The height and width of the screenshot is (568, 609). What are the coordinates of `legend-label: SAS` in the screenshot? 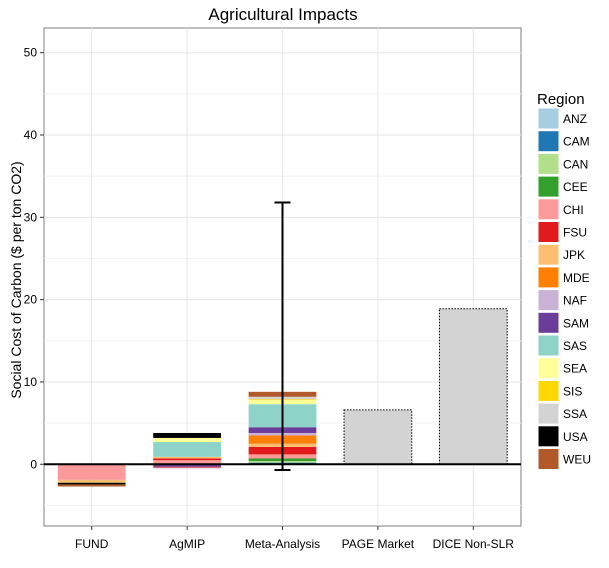 It's located at (575, 346).